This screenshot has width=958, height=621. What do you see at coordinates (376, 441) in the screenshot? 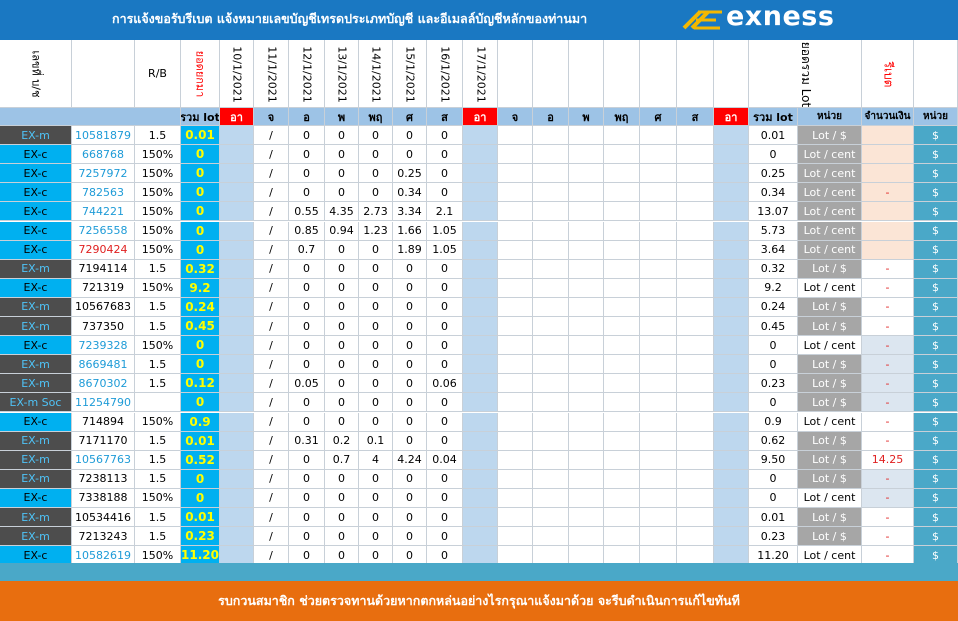
I see `day-lot: 0.1` at bounding box center [376, 441].